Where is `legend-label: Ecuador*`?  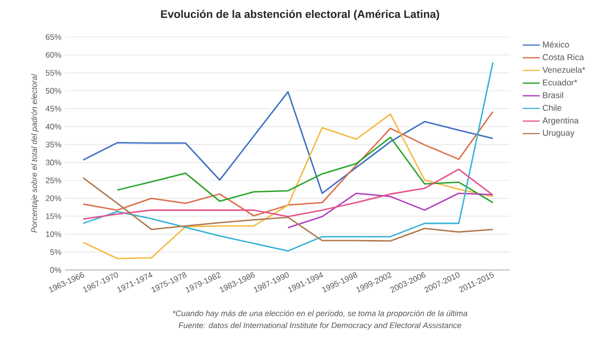 legend-label: Ecuador* is located at coordinates (560, 82).